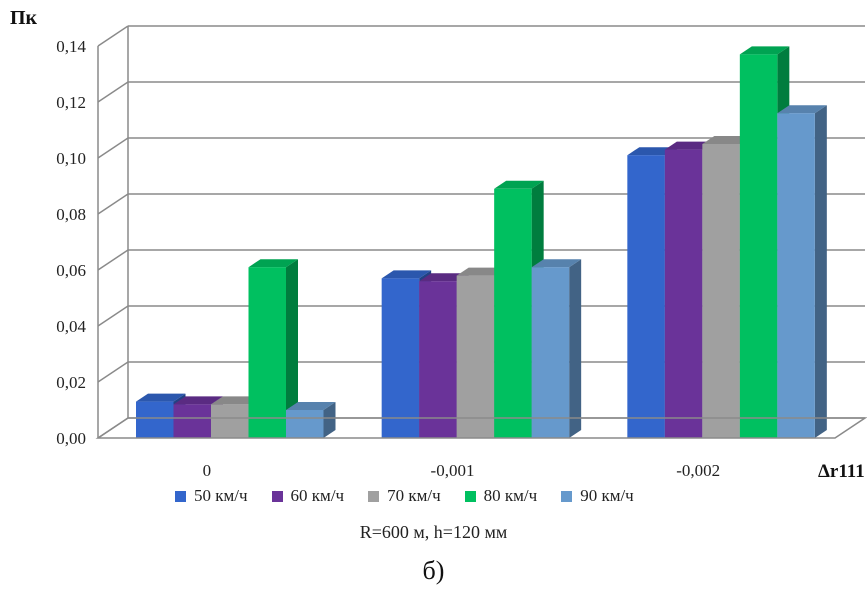 The width and height of the screenshot is (867, 592). What do you see at coordinates (71, 158) in the screenshot?
I see `y-tick-label: 0,10` at bounding box center [71, 158].